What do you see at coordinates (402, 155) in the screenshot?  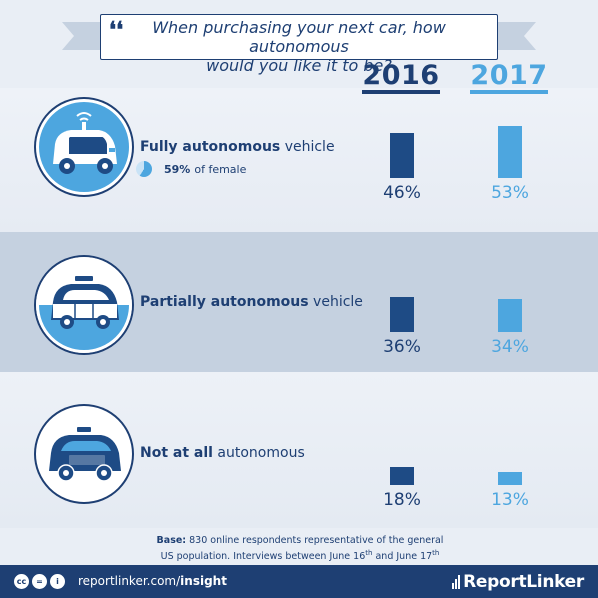 I see `bar-fully-2016` at bounding box center [402, 155].